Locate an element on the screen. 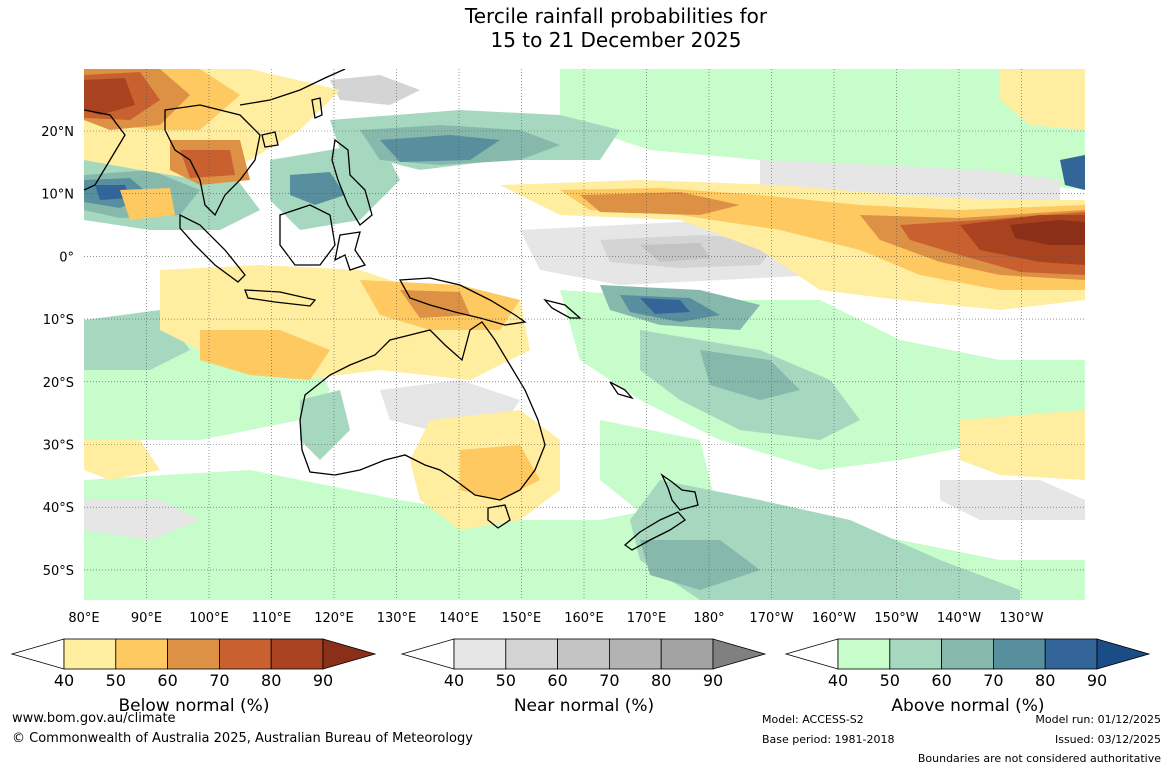 Image resolution: width=1173 pixels, height=770 pixels. china-coast is located at coordinates (292, 87).